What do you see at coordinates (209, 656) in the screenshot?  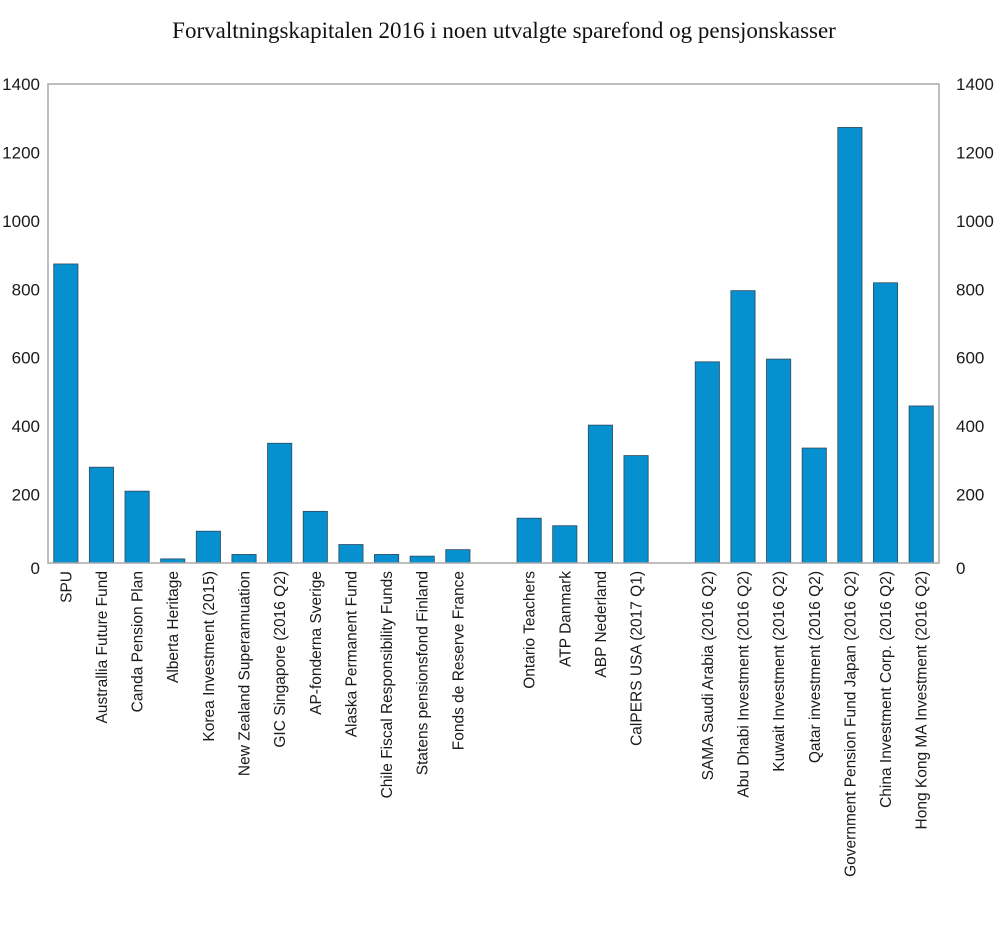 I see `x-tick-label: Korea Investment (2015)` at bounding box center [209, 656].